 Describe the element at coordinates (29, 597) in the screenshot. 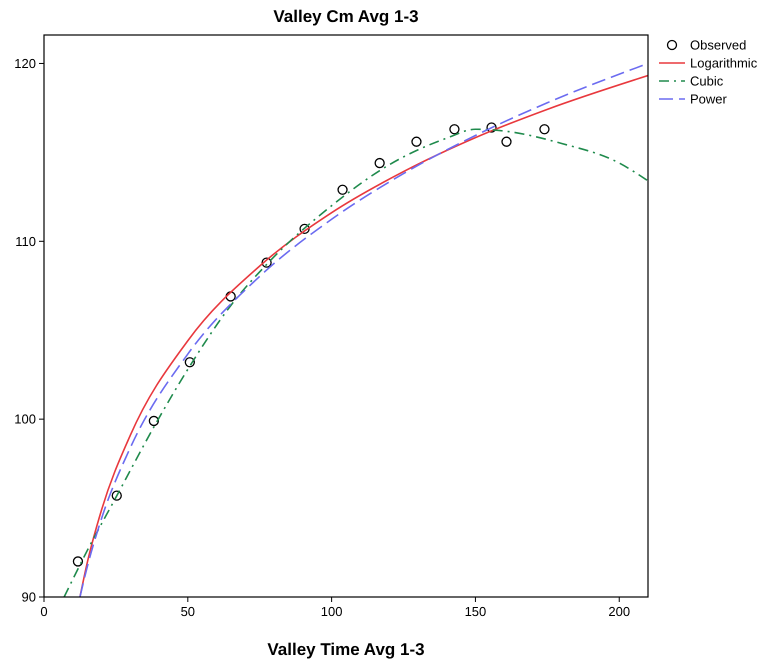

I see `y-tick-label: 90` at that location.